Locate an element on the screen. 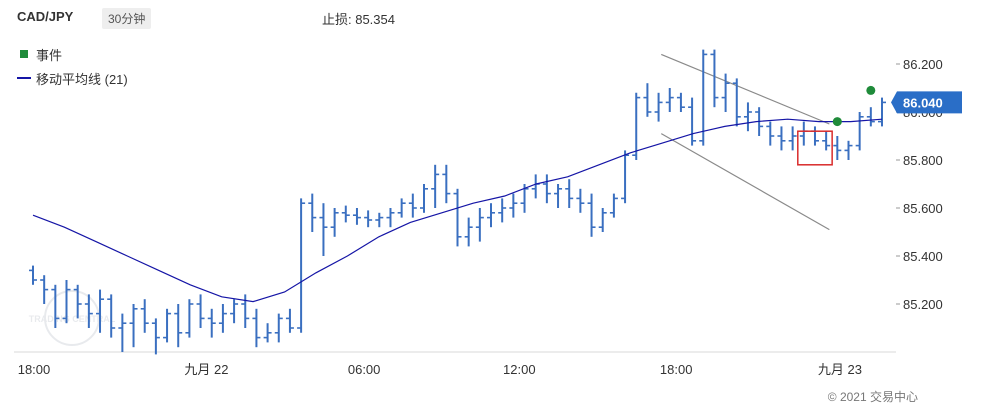  y-tick-label: 85.600 is located at coordinates (923, 208).